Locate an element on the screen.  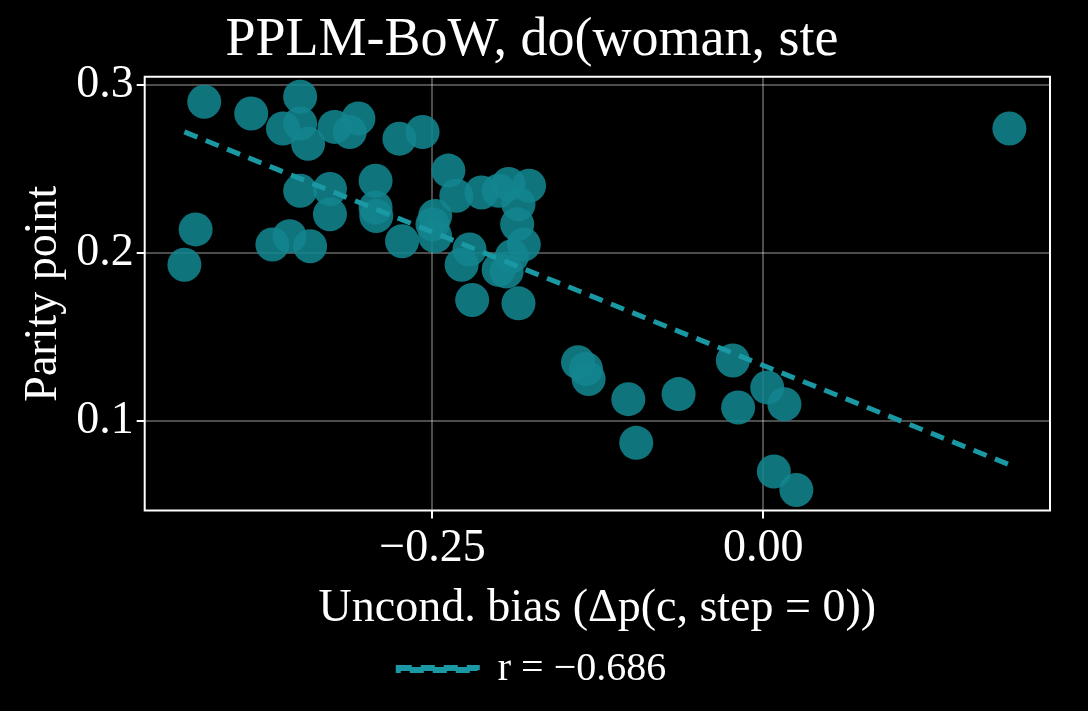
y-tick-label: 0.2 is located at coordinates (105, 250).